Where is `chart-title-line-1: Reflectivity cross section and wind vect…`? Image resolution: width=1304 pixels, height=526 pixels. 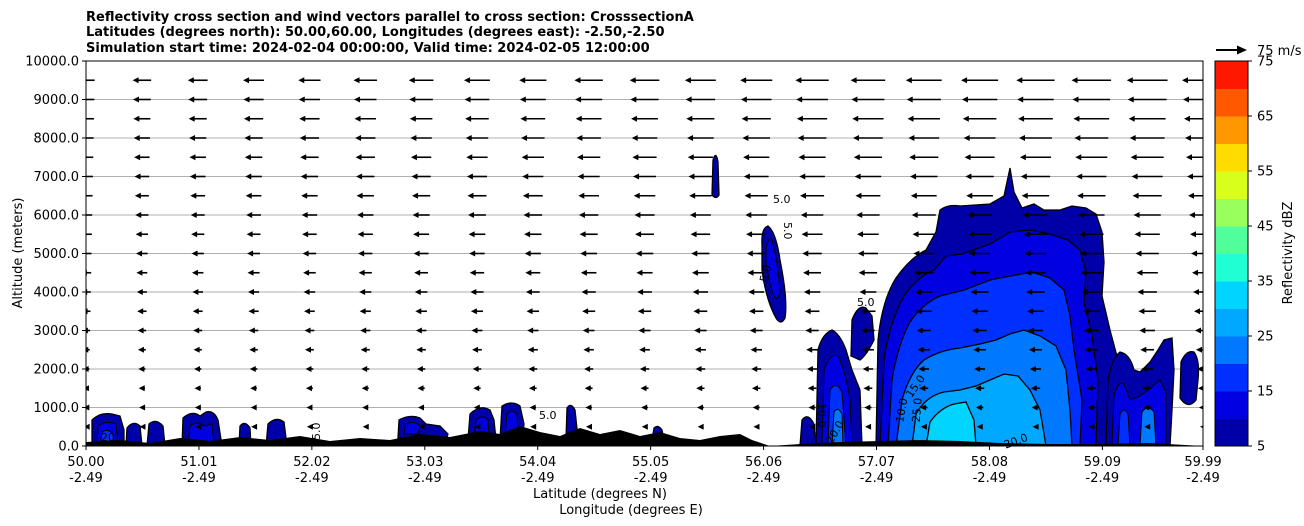
chart-title-line-1: Reflectivity cross section and wind vect… is located at coordinates (390, 17).